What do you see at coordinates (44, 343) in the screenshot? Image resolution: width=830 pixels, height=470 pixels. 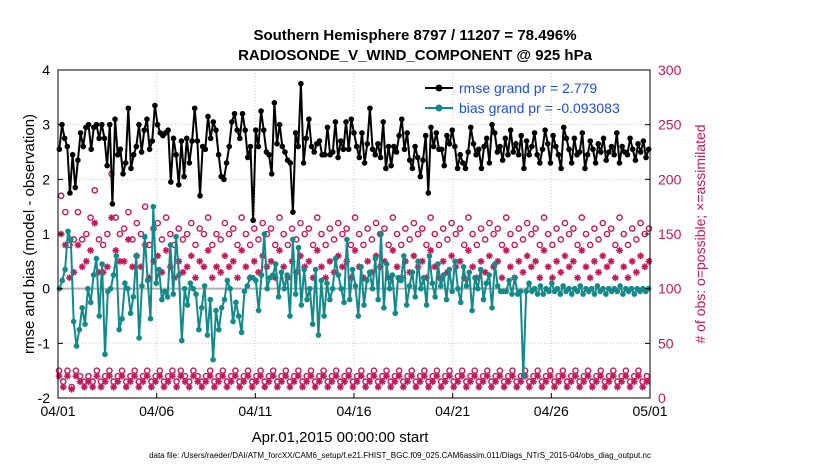 I see `y-tick-label: -1` at bounding box center [44, 343].